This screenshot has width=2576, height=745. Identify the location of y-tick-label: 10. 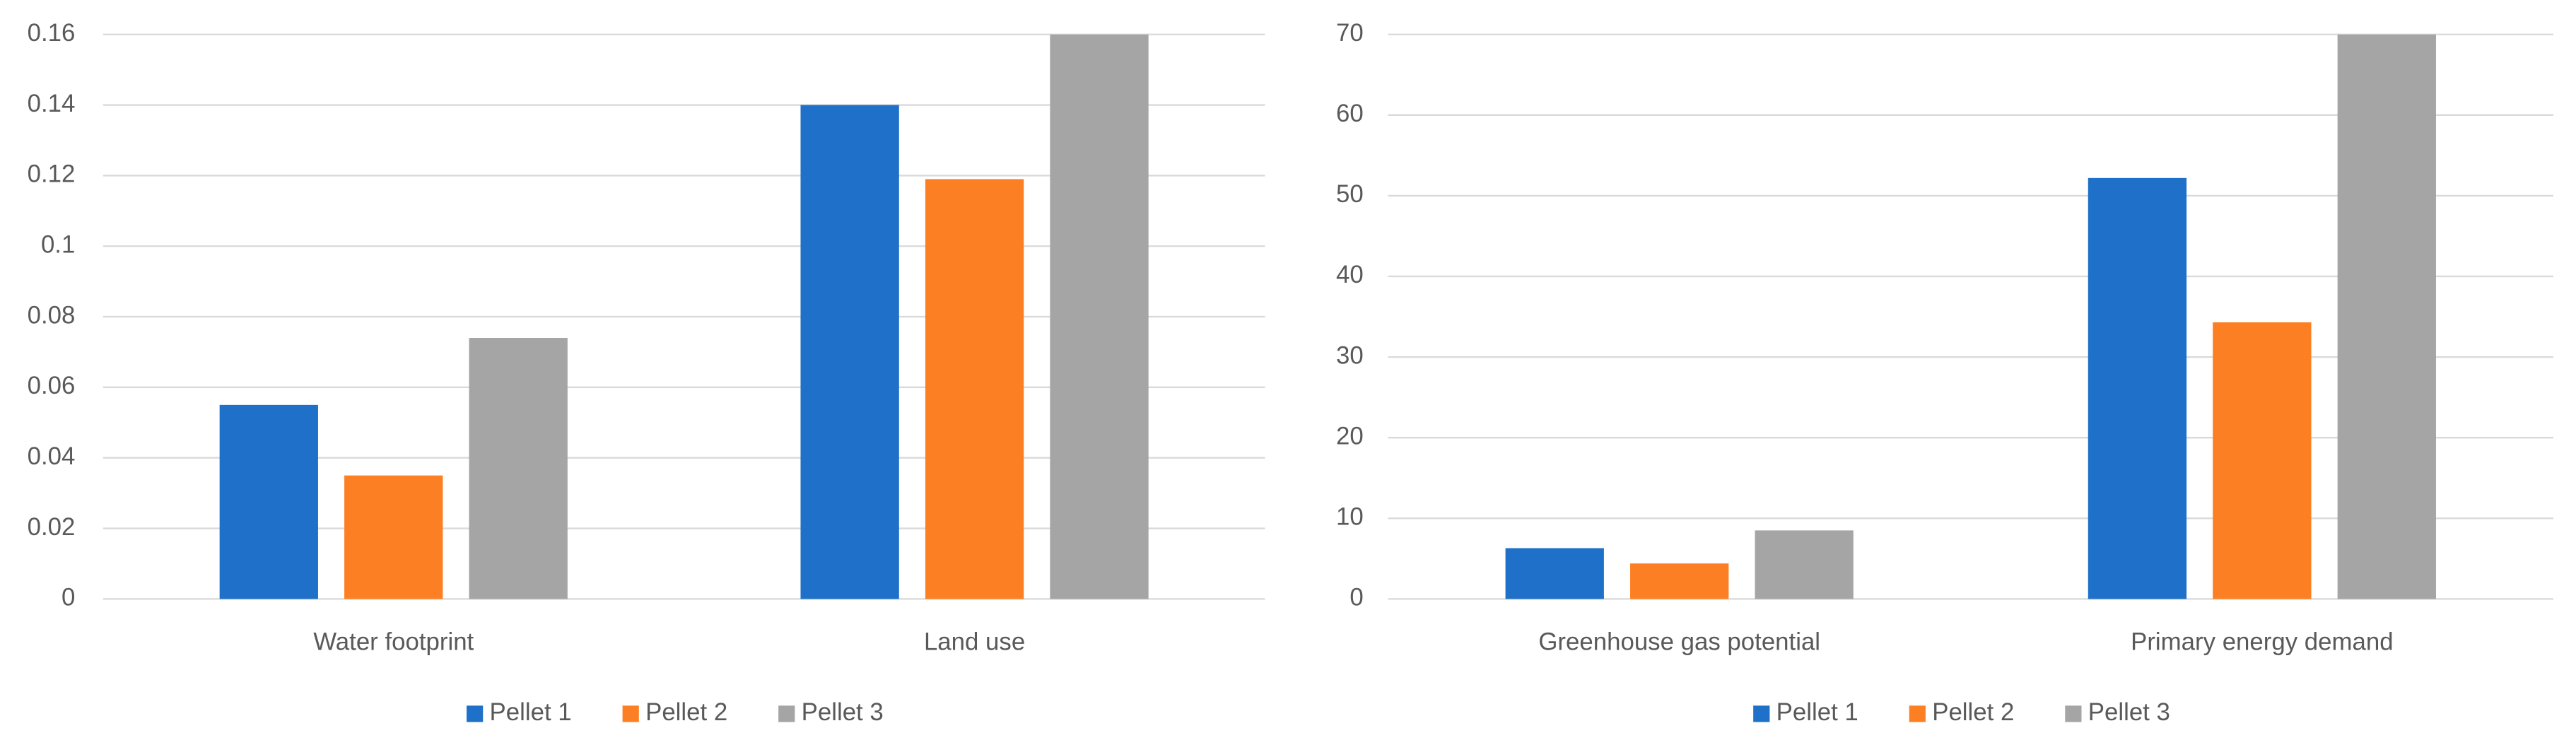
(1350, 516).